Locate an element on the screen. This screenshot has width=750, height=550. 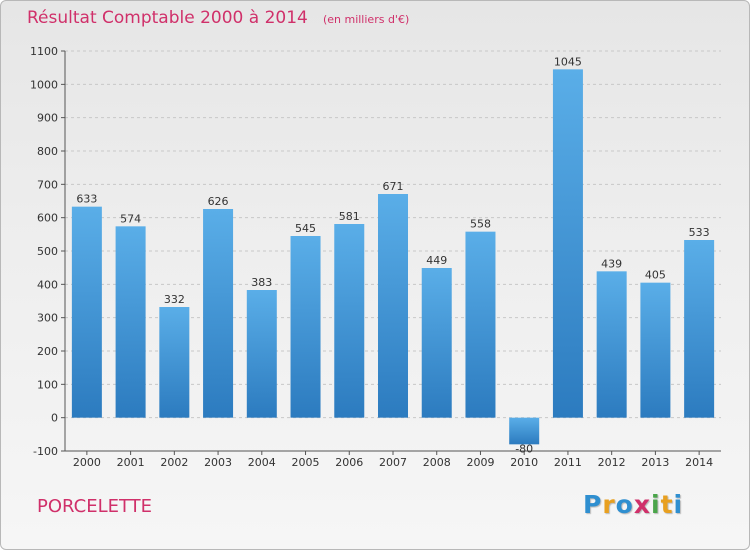
bar-2012 is located at coordinates (611, 344).